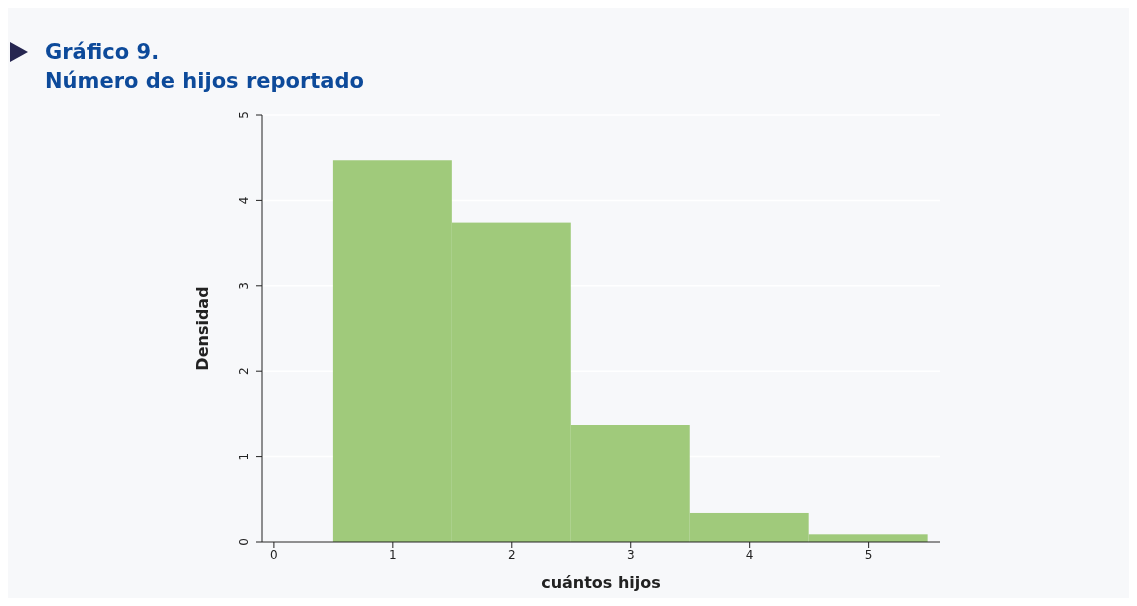  What do you see at coordinates (749, 554) in the screenshot?
I see `x-tick-label: 4` at bounding box center [749, 554].